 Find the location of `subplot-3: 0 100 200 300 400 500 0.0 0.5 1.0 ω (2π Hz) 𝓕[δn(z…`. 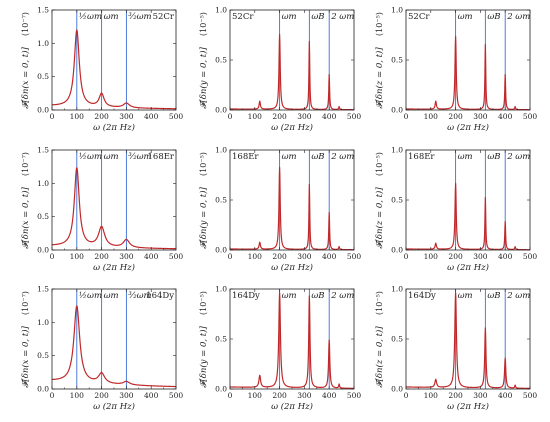

subplot-3: 0 100 200 300 400 500 0.0 0.5 1.0 ω (2π Hz) 𝓕[δn(z… is located at coordinates (455, 70).